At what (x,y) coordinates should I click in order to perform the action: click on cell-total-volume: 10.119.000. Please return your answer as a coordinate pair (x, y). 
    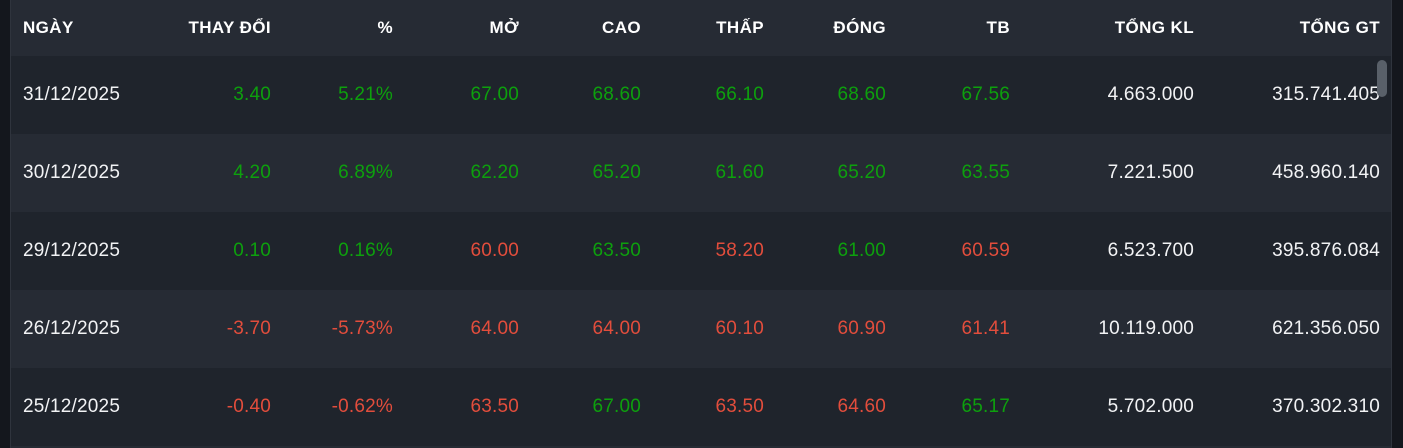
    Looking at the image, I should click on (1146, 328).